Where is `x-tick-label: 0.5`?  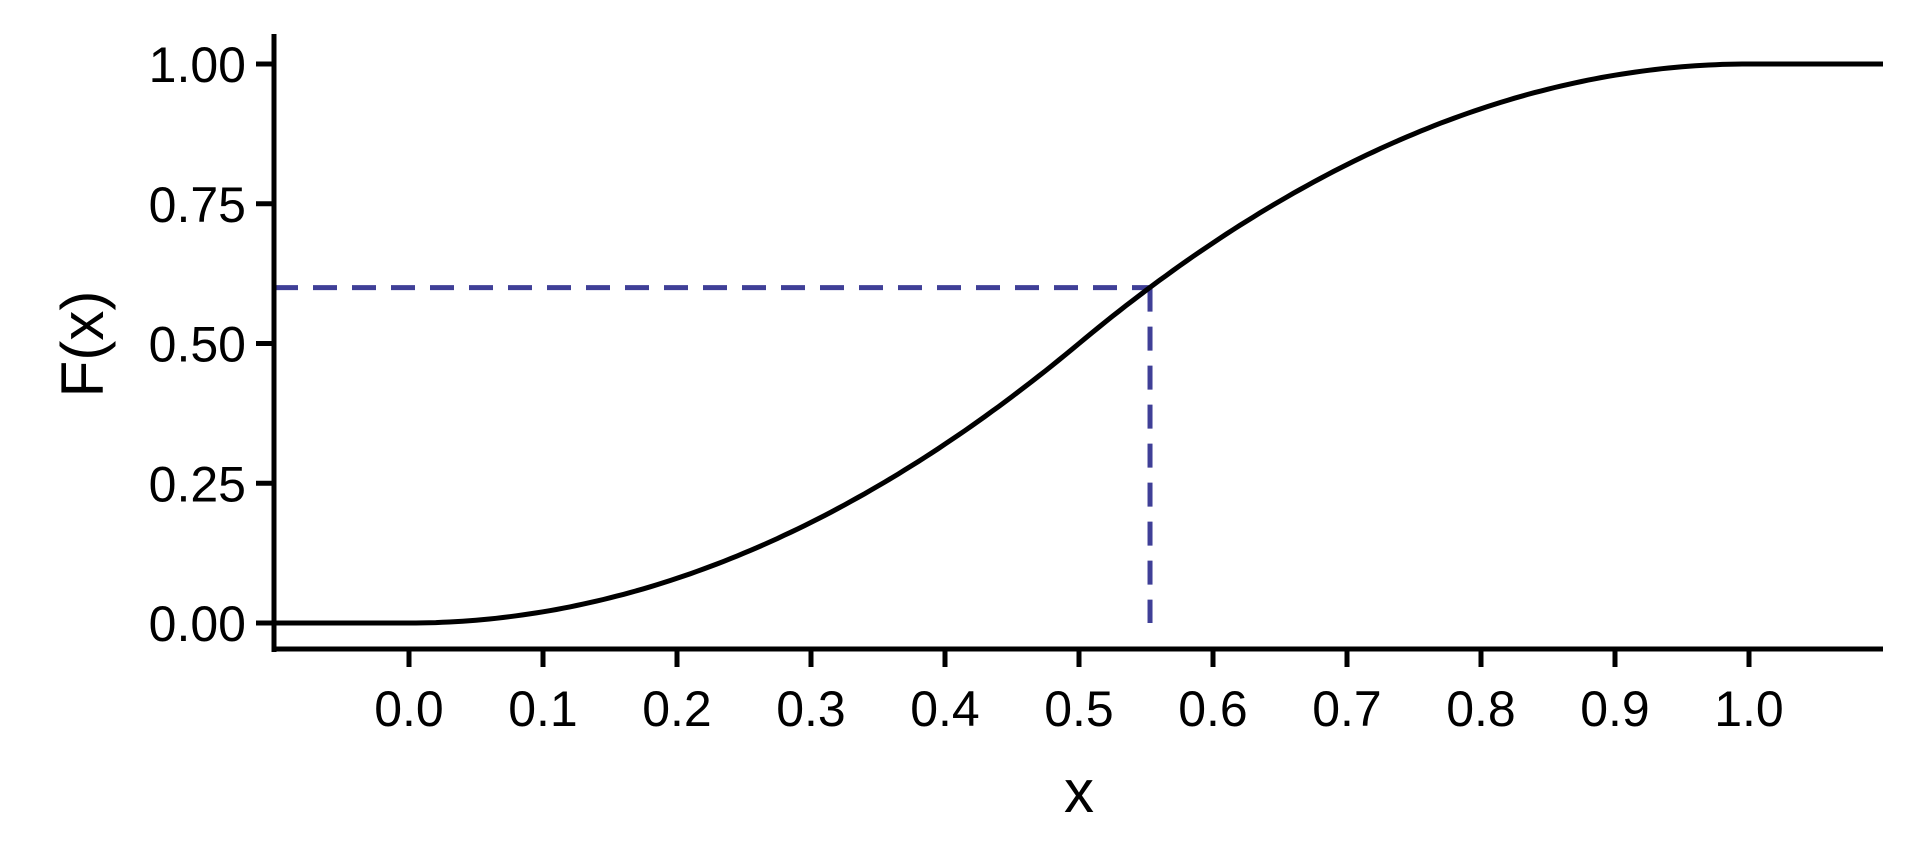
x-tick-label: 0.5 is located at coordinates (1079, 709).